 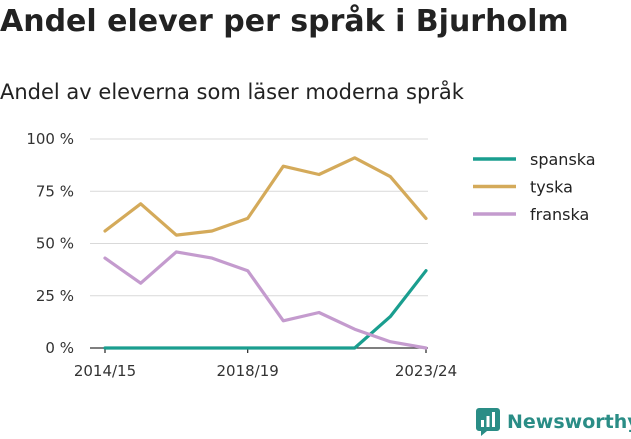 I want to click on legend-label-tyska: tyska, so click(x=551, y=187).